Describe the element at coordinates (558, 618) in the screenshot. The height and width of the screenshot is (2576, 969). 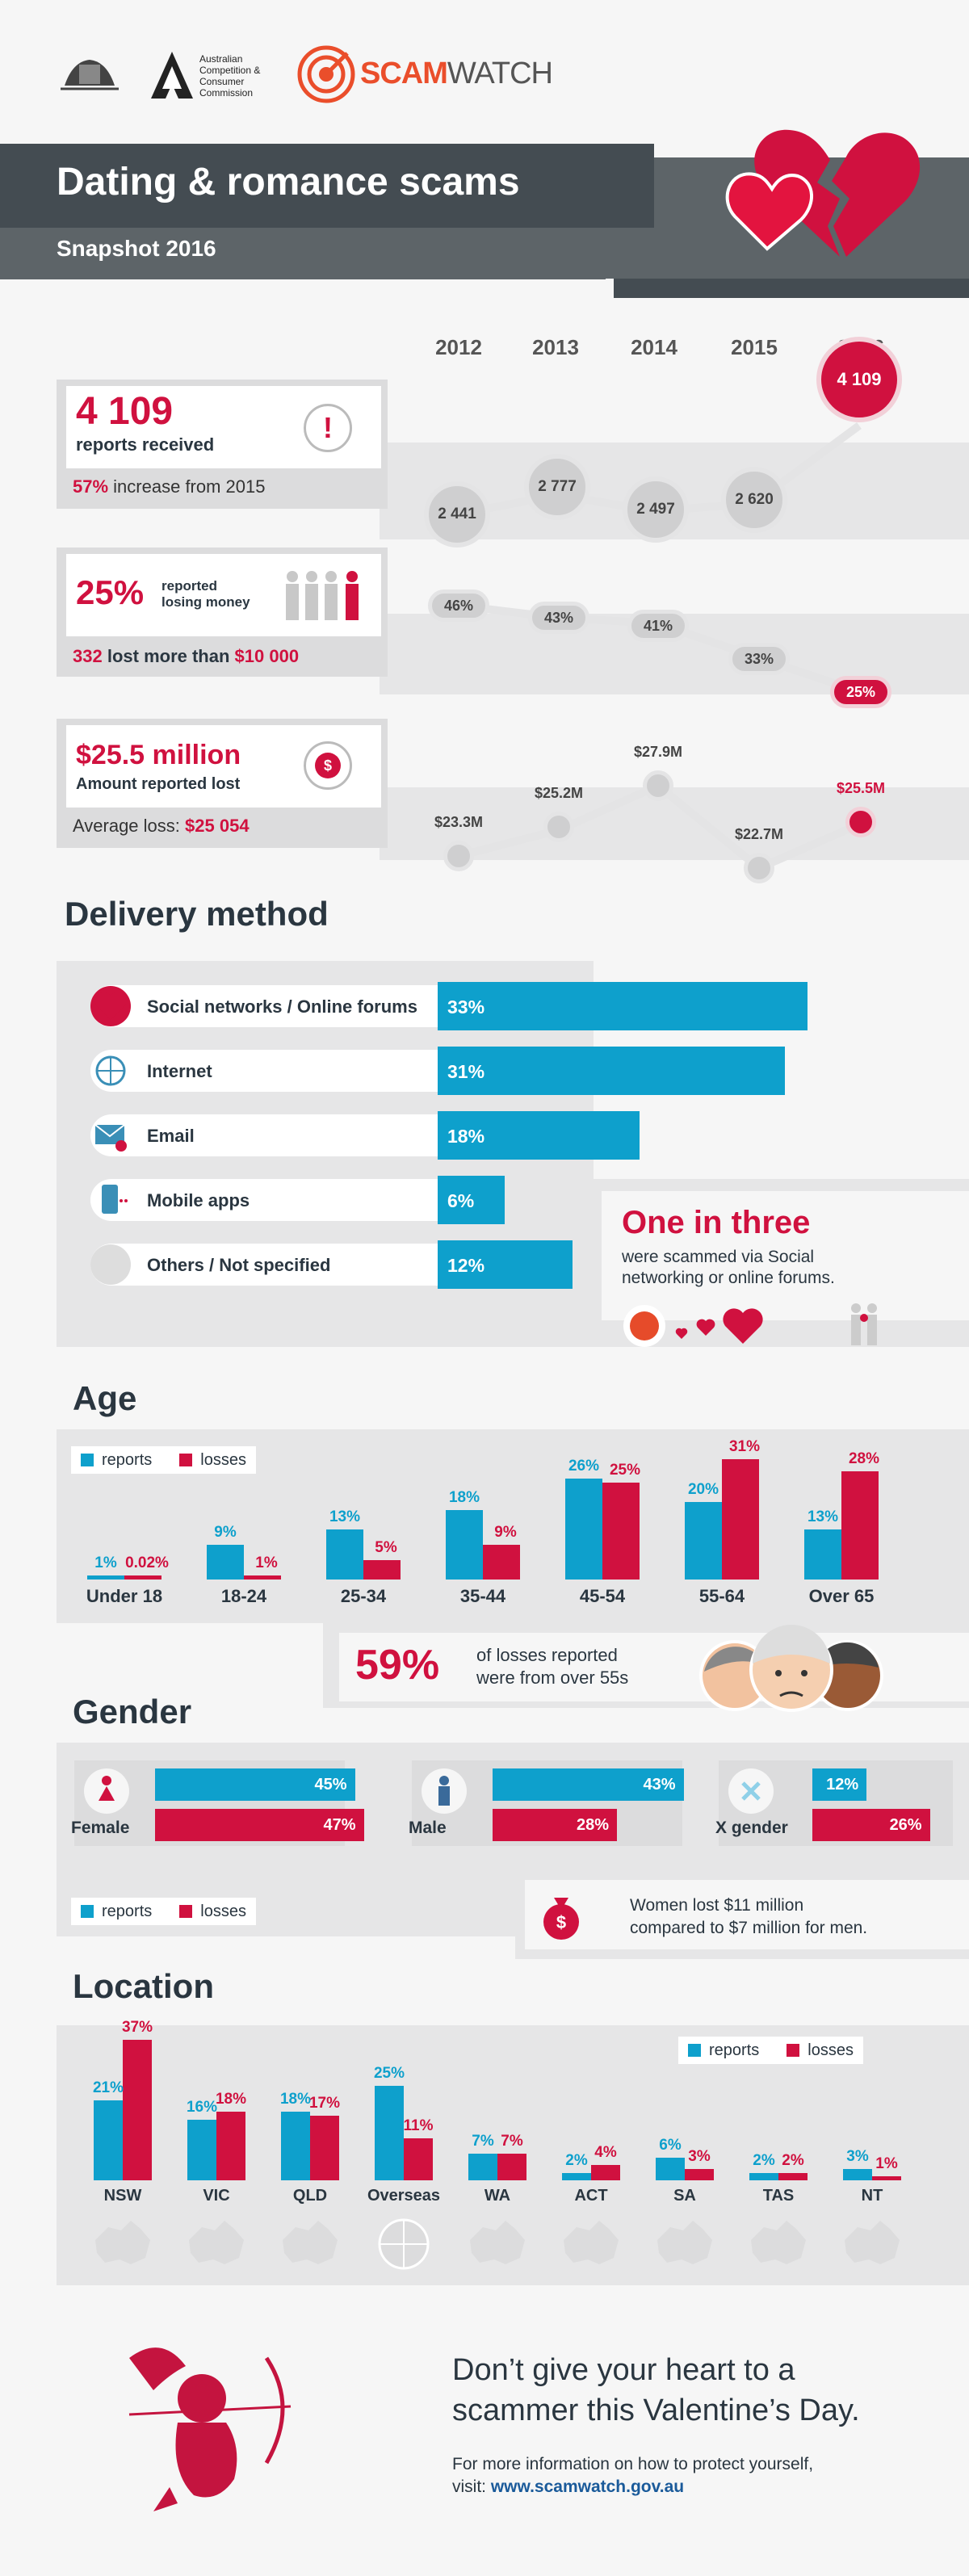
I see `losing-point-2013: 43%` at that location.